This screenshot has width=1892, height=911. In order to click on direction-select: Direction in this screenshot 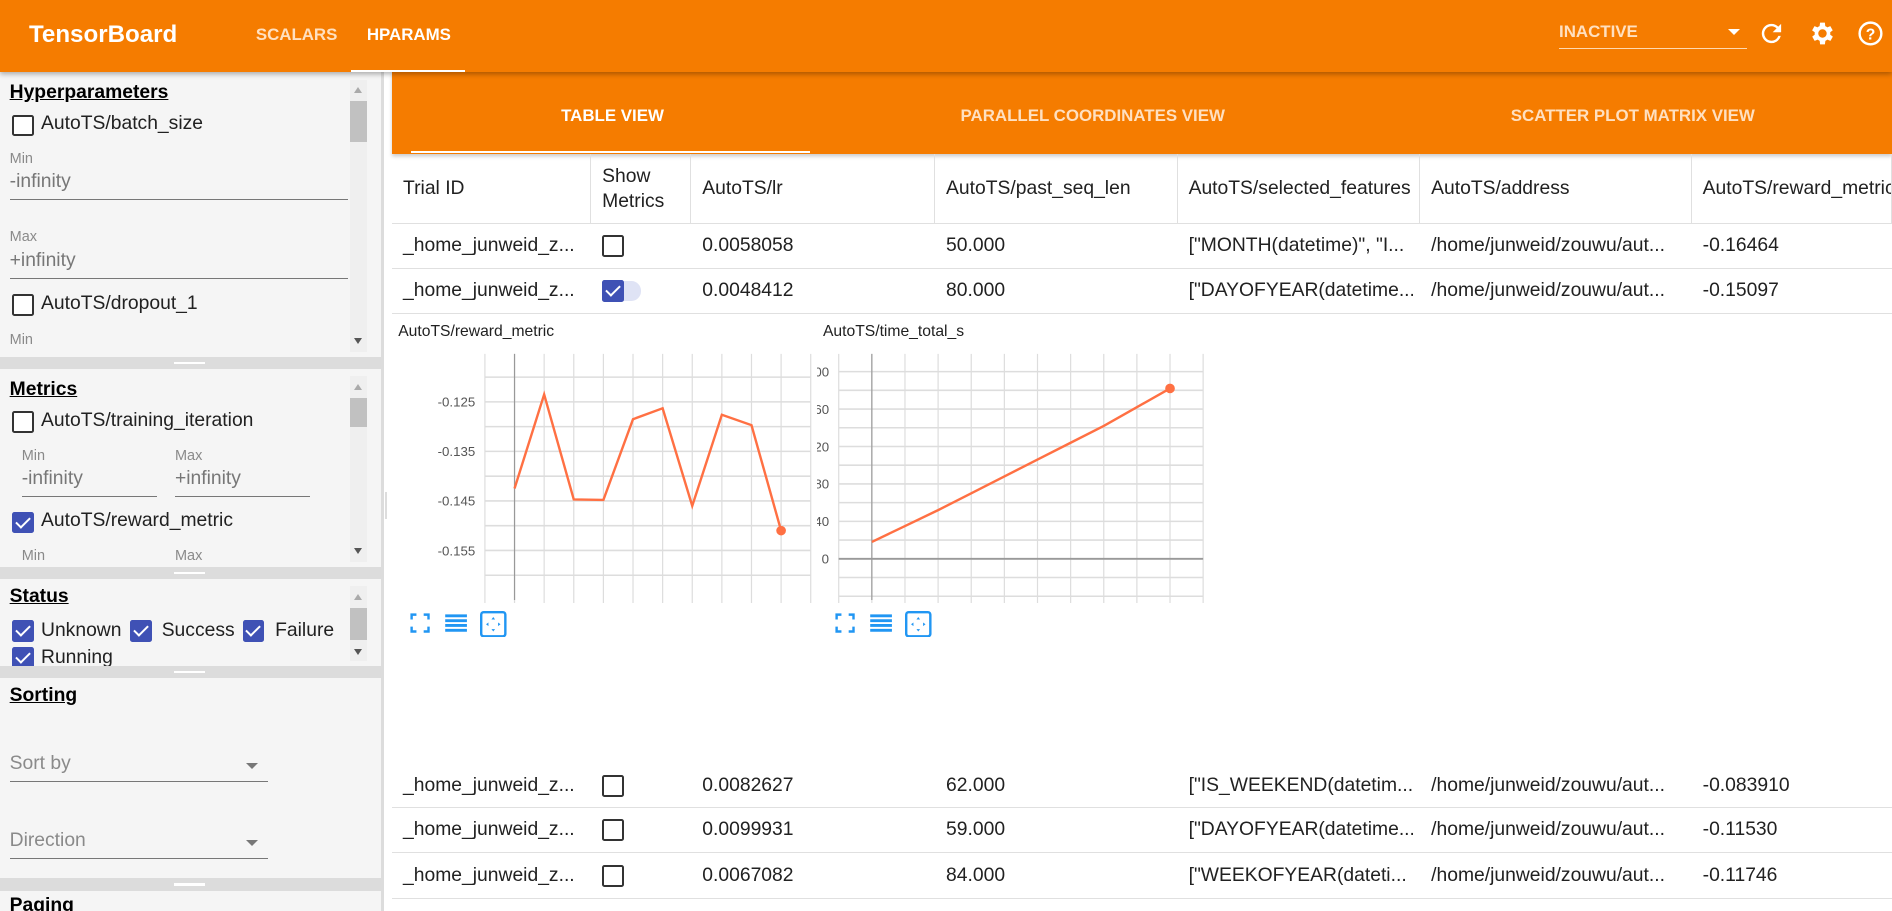, I will do `click(138, 845)`.